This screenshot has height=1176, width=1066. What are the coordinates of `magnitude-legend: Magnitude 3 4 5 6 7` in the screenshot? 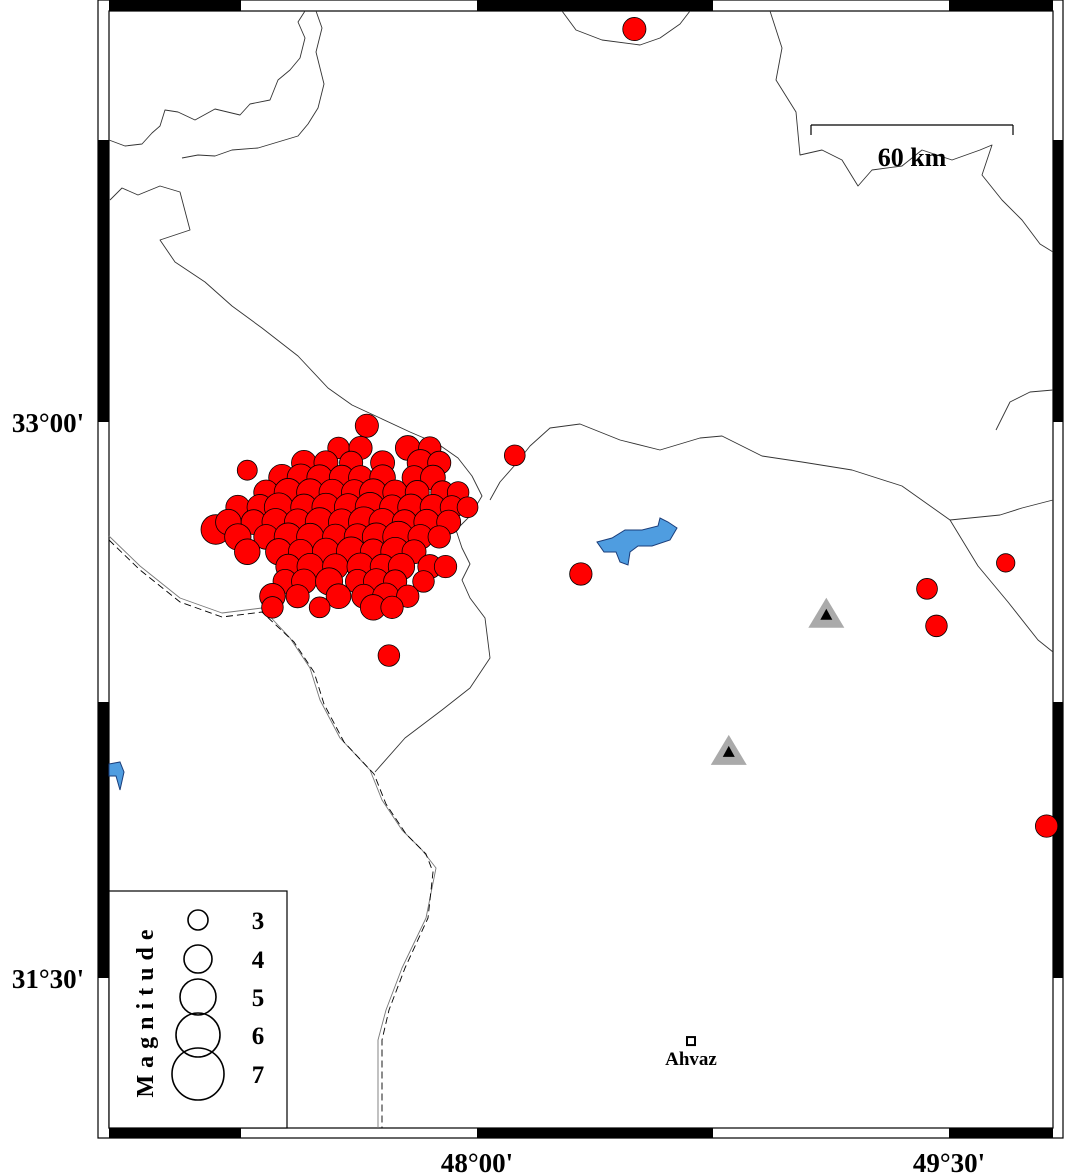 It's located at (198, 1009).